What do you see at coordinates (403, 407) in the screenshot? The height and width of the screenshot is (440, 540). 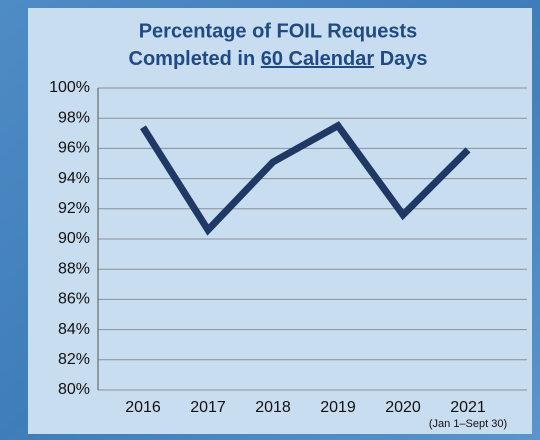 I see `x-tick-label: 2020` at bounding box center [403, 407].